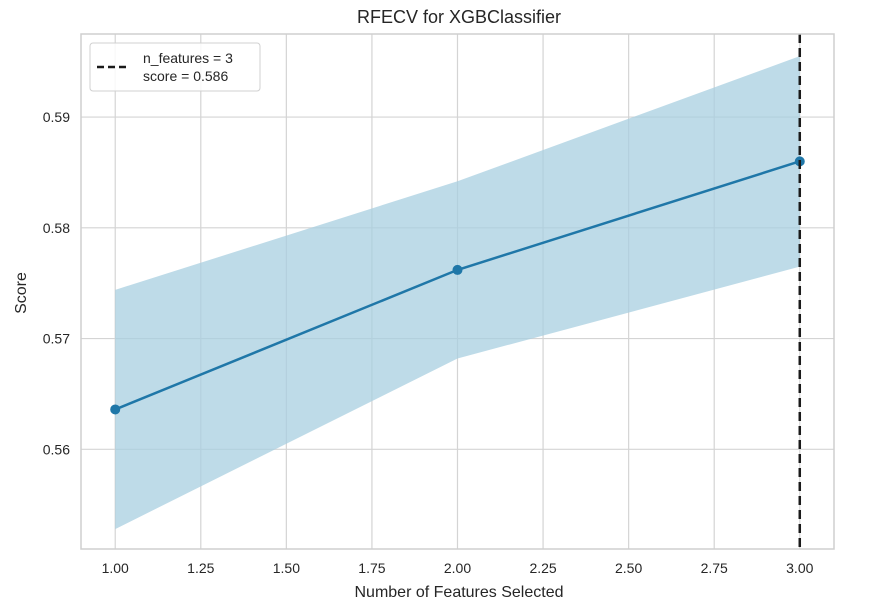 This screenshot has width=895, height=604. I want to click on y-tick-label: 0.57, so click(56, 339).